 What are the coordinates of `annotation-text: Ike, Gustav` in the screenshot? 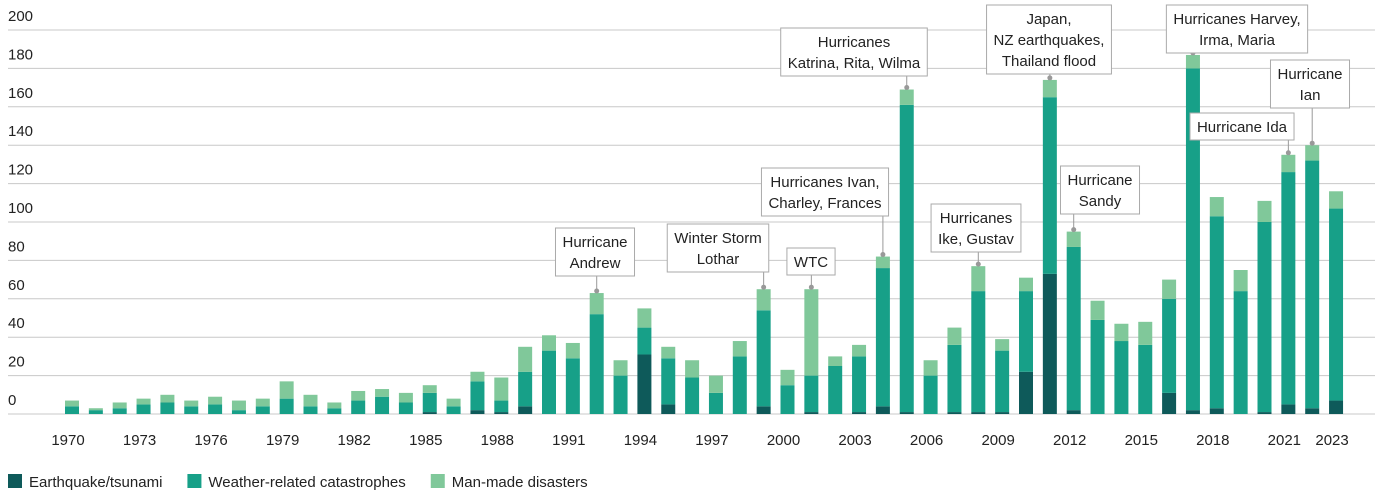 It's located at (976, 239).